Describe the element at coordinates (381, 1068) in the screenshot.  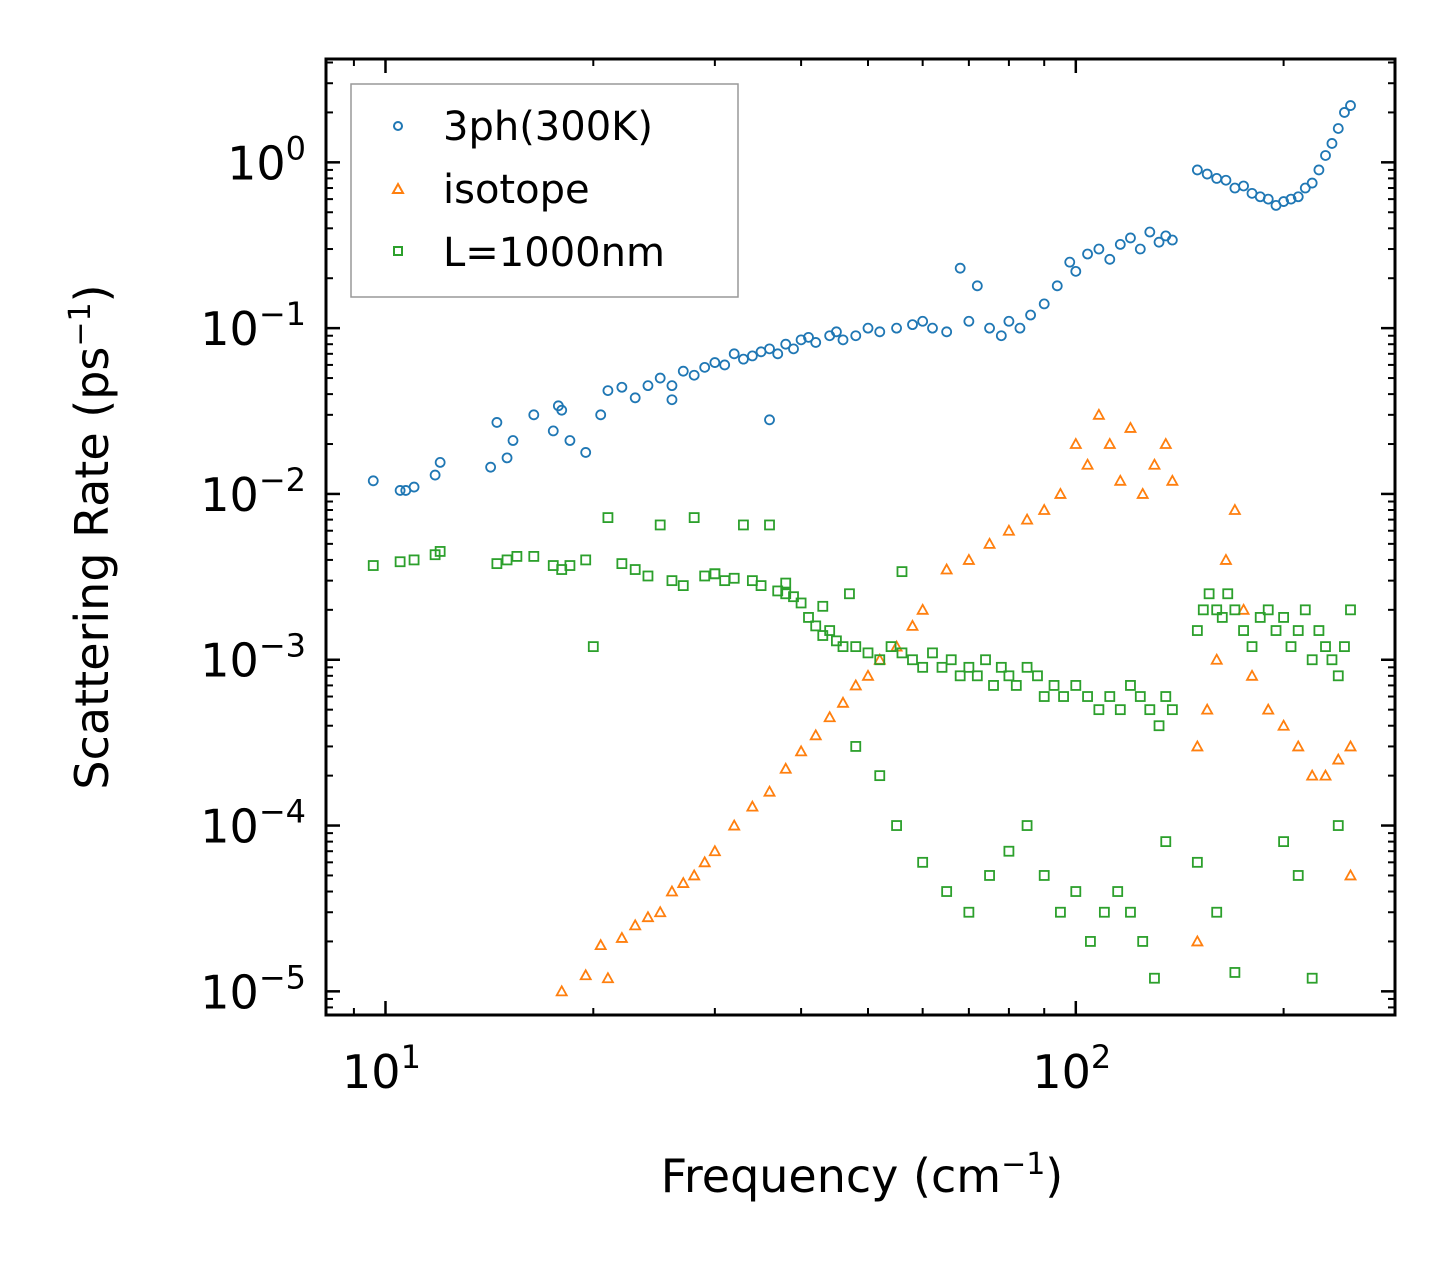
I see `x-tick-label: 101` at that location.